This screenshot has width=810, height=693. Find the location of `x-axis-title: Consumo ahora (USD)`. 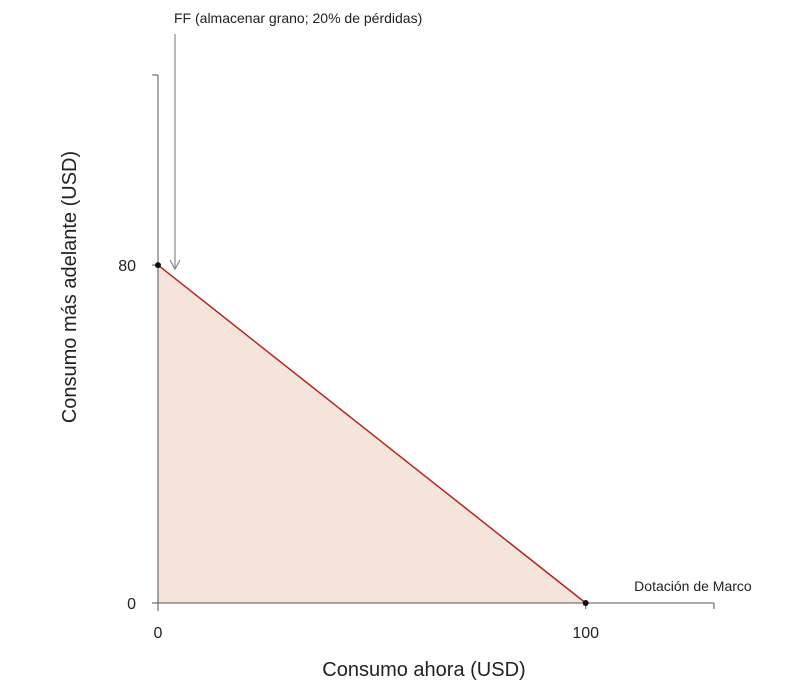

x-axis-title: Consumo ahora (USD) is located at coordinates (423, 670).